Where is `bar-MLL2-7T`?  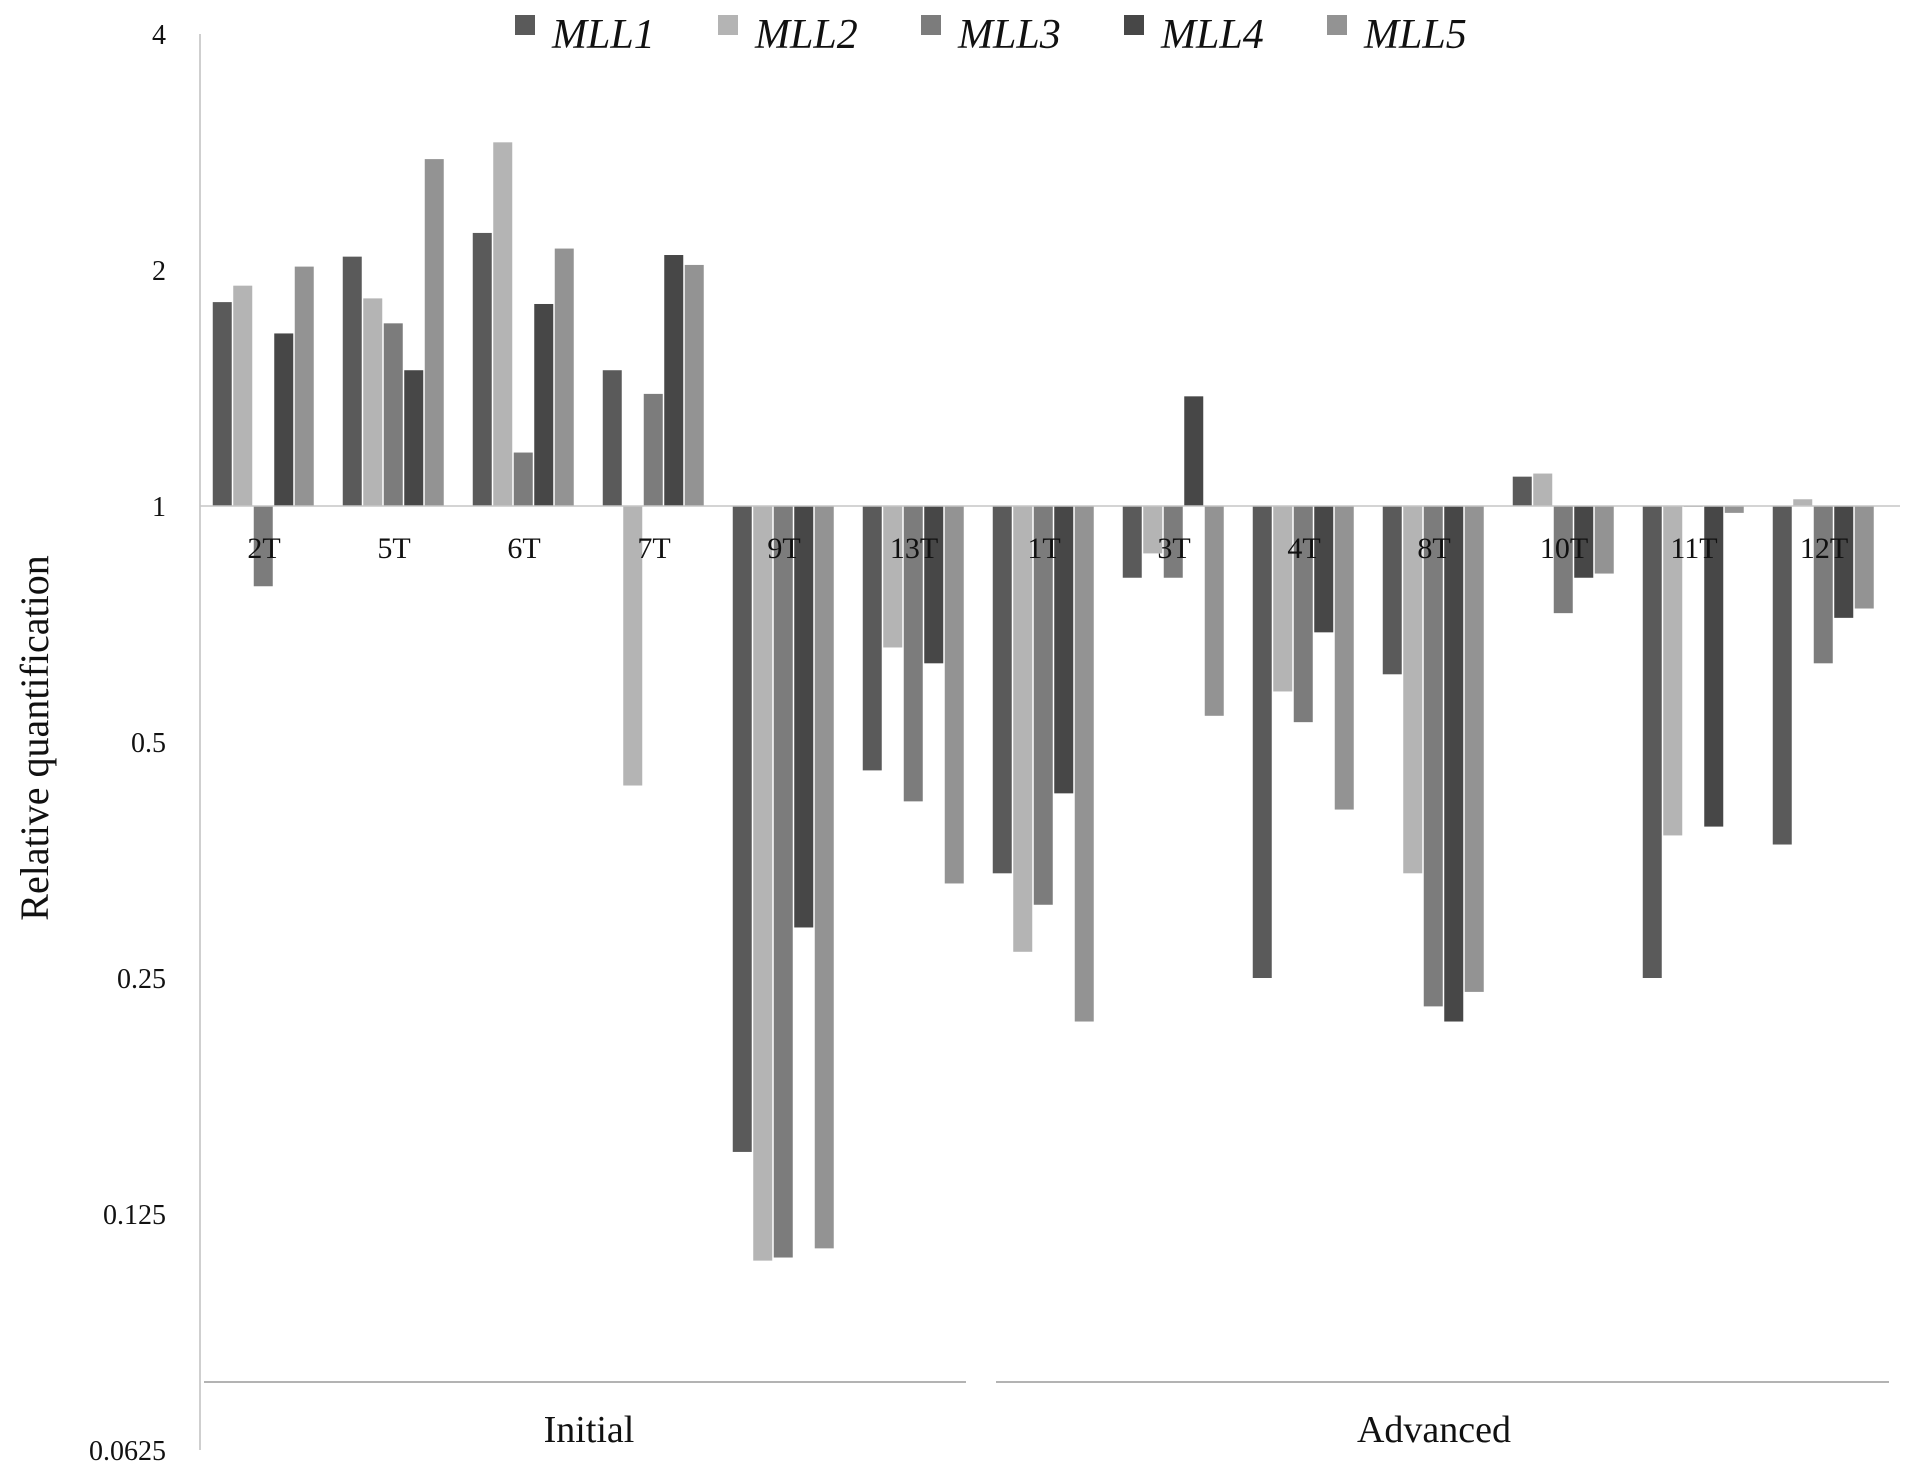 bar-MLL2-7T is located at coordinates (633, 646).